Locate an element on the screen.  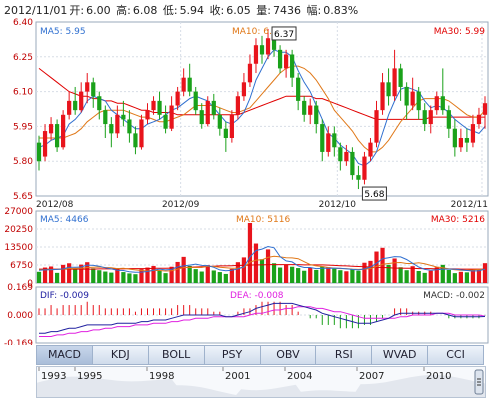
year-label: 1993 is located at coordinates (53, 376).